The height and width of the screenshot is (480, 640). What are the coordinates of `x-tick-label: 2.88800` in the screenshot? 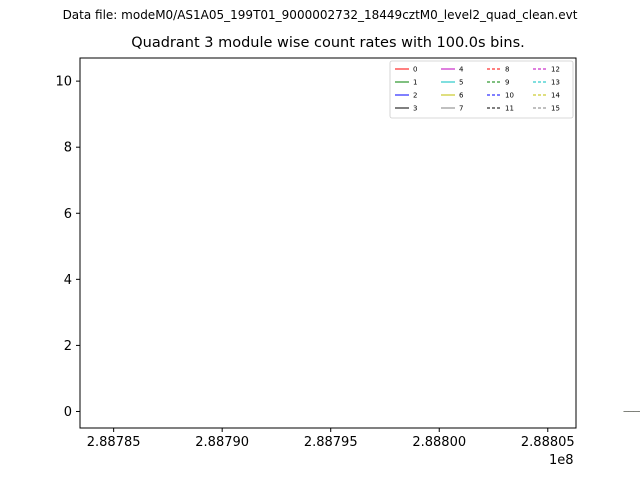 It's located at (439, 442).